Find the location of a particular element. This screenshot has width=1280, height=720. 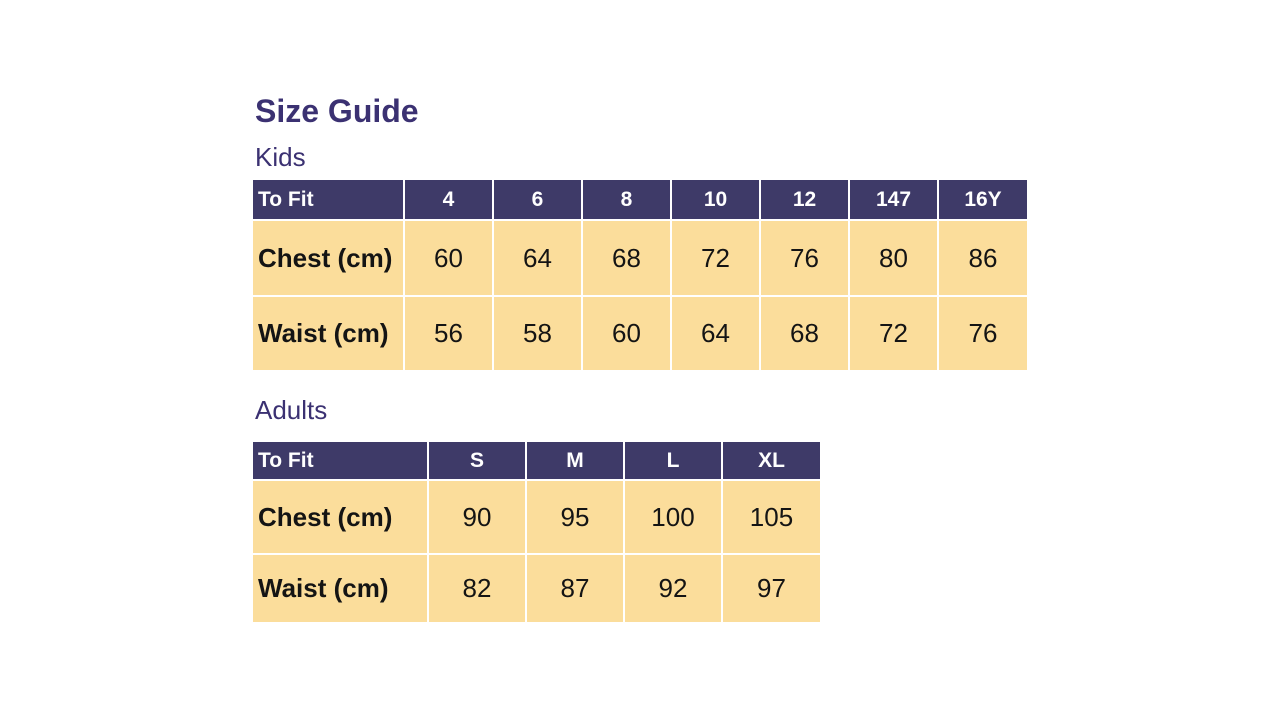

adults-chest-value: 95 is located at coordinates (575, 517).